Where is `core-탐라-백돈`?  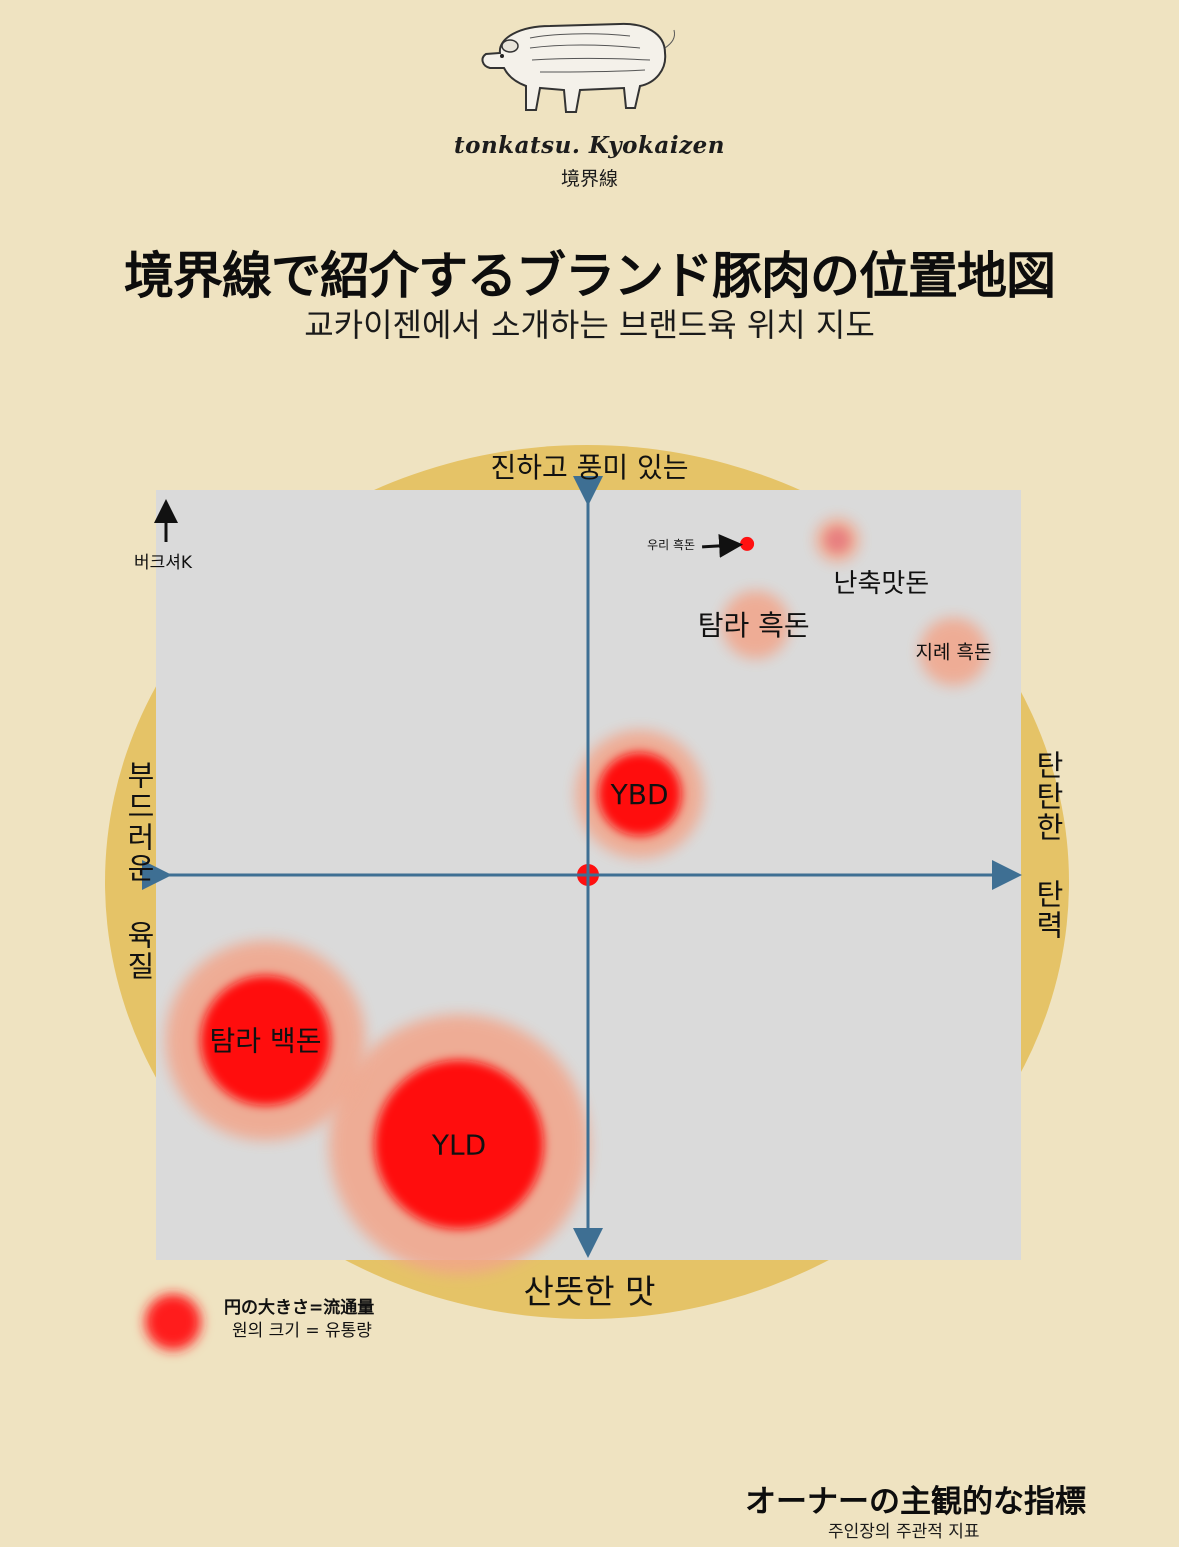 core-탐라-백돈 is located at coordinates (265, 1040).